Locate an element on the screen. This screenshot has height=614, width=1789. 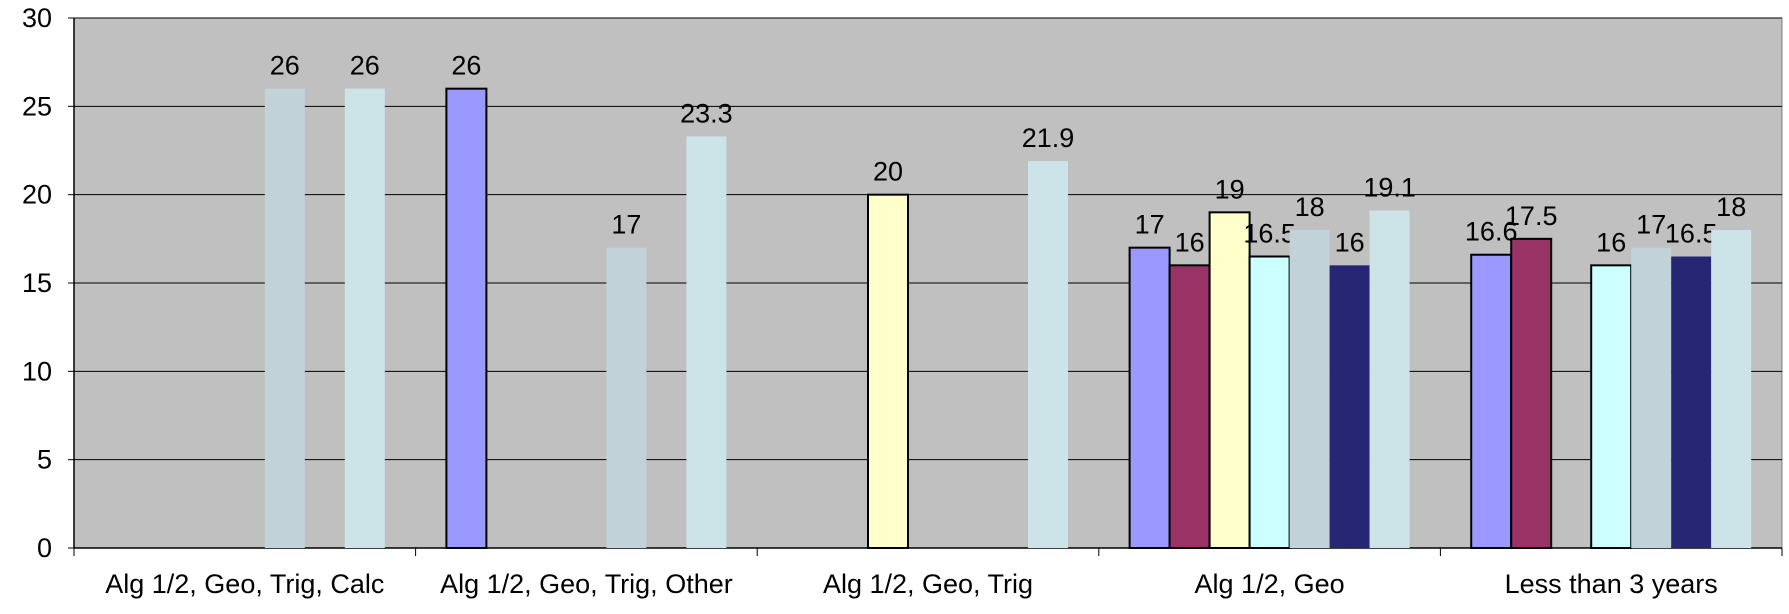
x-category-label: Alg 1/2, Geo is located at coordinates (1270, 584).